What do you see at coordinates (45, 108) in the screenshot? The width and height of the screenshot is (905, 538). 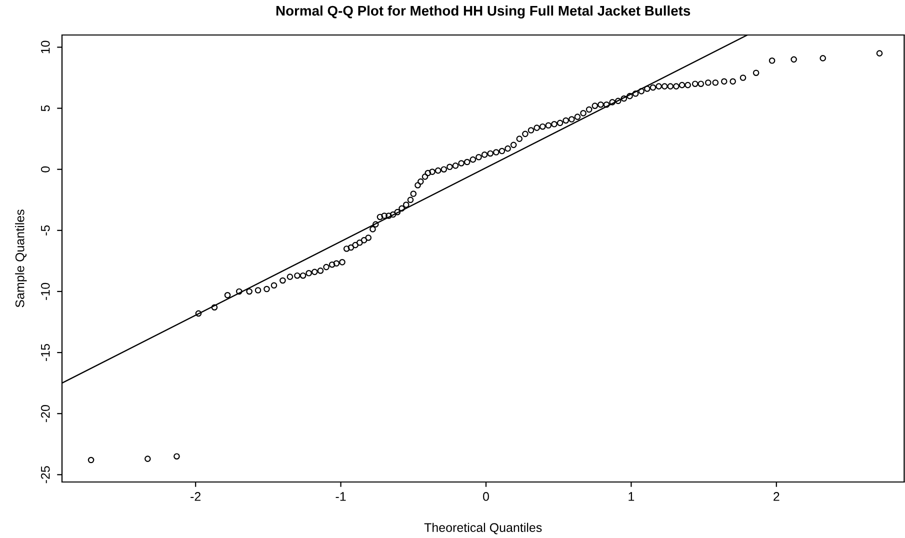 I see `y-tick-label: 5` at bounding box center [45, 108].